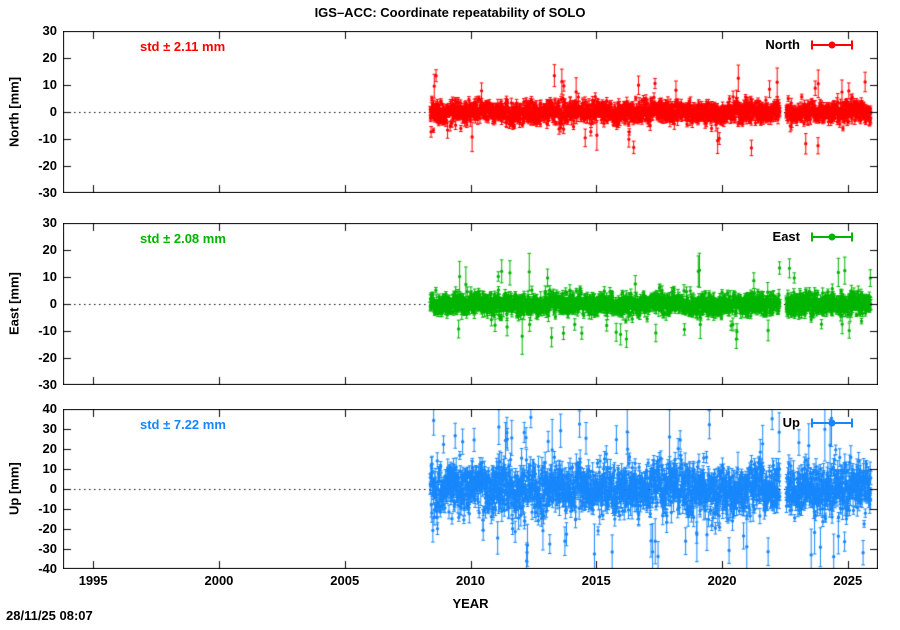 This screenshot has width=900, height=630. I want to click on north-std-annotation: std ± 2.11 mm, so click(183, 46).